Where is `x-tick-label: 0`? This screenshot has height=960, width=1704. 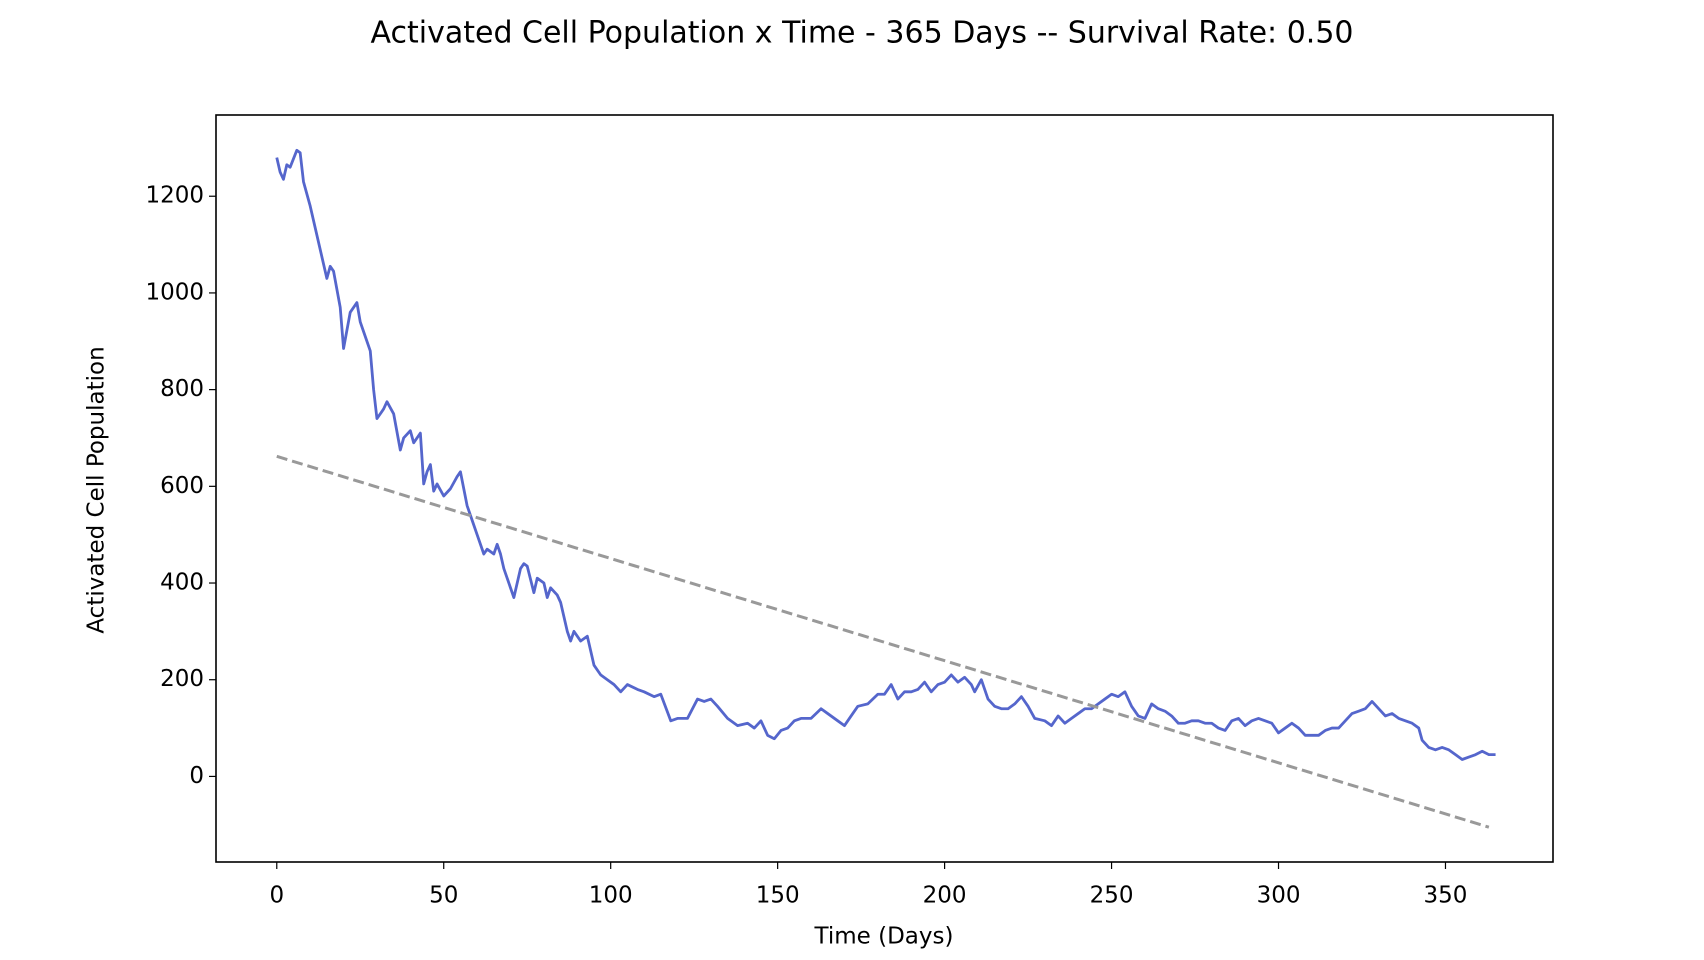 x-tick-label: 0 is located at coordinates (276, 896).